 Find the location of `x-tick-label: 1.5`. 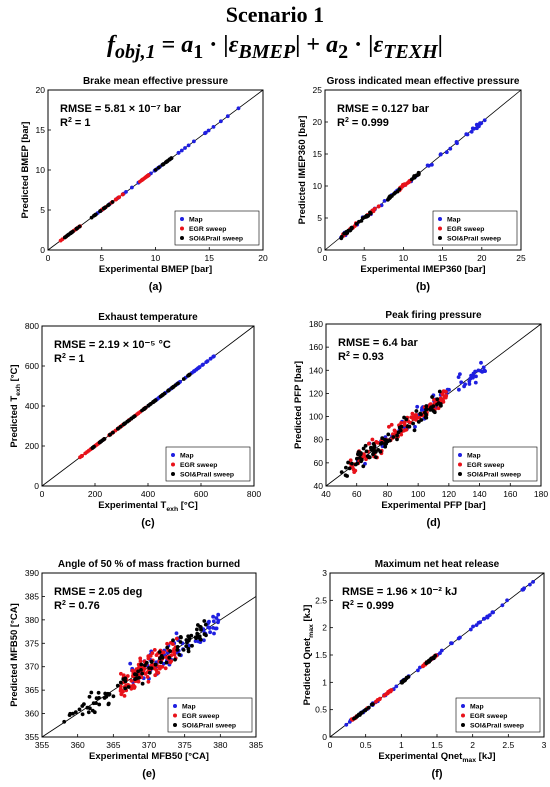

x-tick-label: 1.5 is located at coordinates (437, 745).